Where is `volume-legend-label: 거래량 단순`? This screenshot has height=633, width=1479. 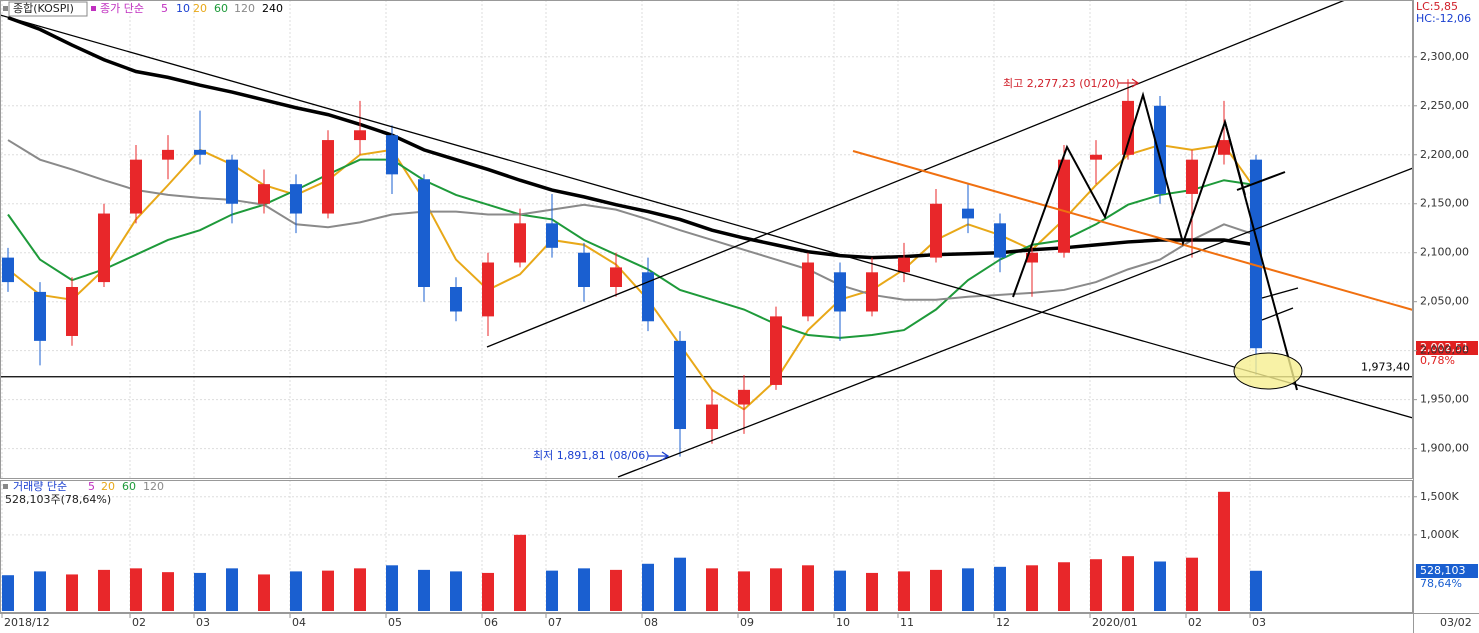 volume-legend-label: 거래량 단순 is located at coordinates (40, 486).